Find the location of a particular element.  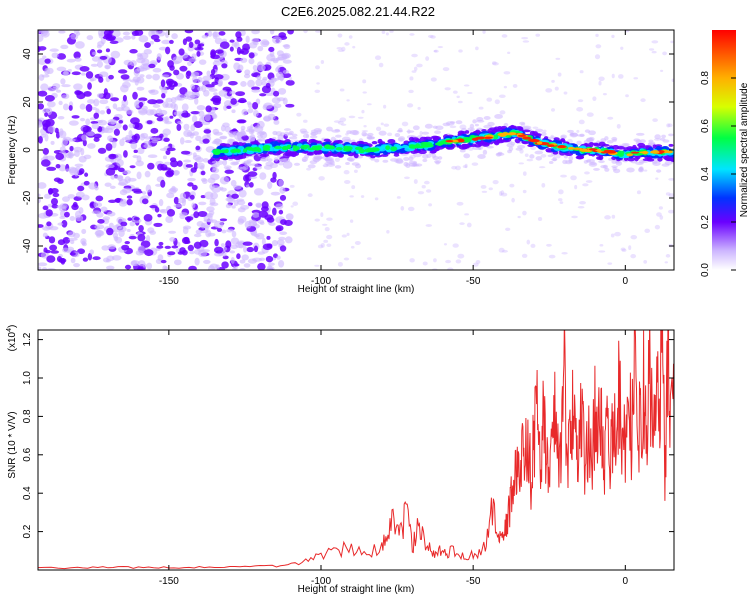

y-tick-label: 20 is located at coordinates (27, 102).